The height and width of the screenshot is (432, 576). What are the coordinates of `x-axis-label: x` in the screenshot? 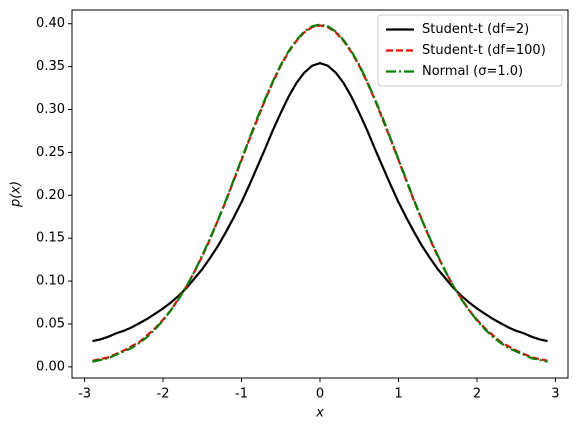 It's located at (319, 413).